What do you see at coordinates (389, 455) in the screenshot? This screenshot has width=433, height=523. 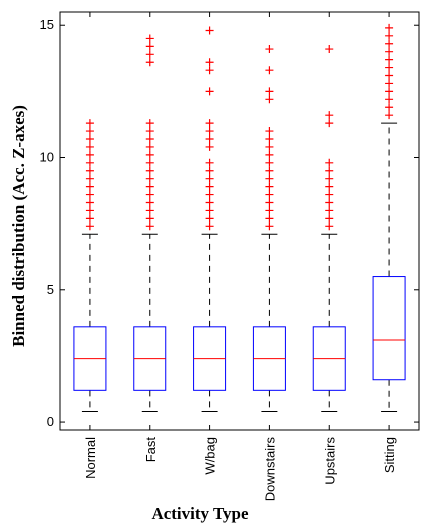 I see `x-tick-label: Sitting` at bounding box center [389, 455].